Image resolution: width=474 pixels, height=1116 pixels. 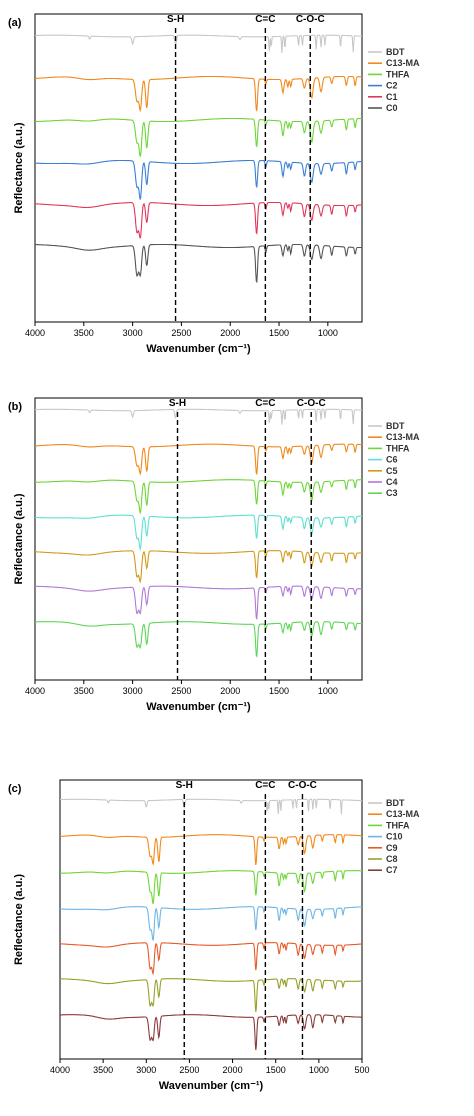 What do you see at coordinates (210, 959) in the screenshot?
I see `panel-c-series-c9` at bounding box center [210, 959].